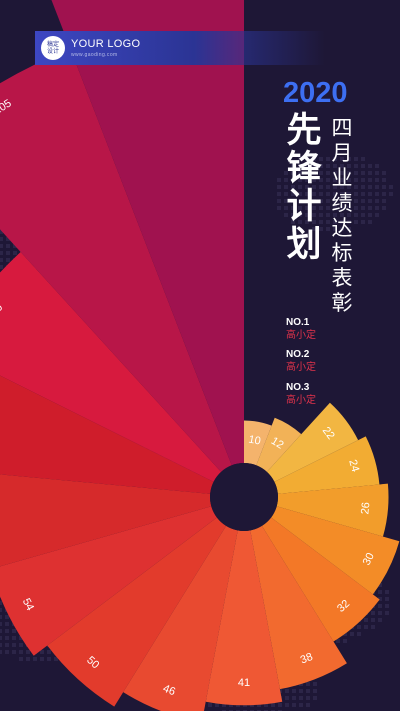  I want to click on logo-badge-line2: 设计, so click(52, 51).